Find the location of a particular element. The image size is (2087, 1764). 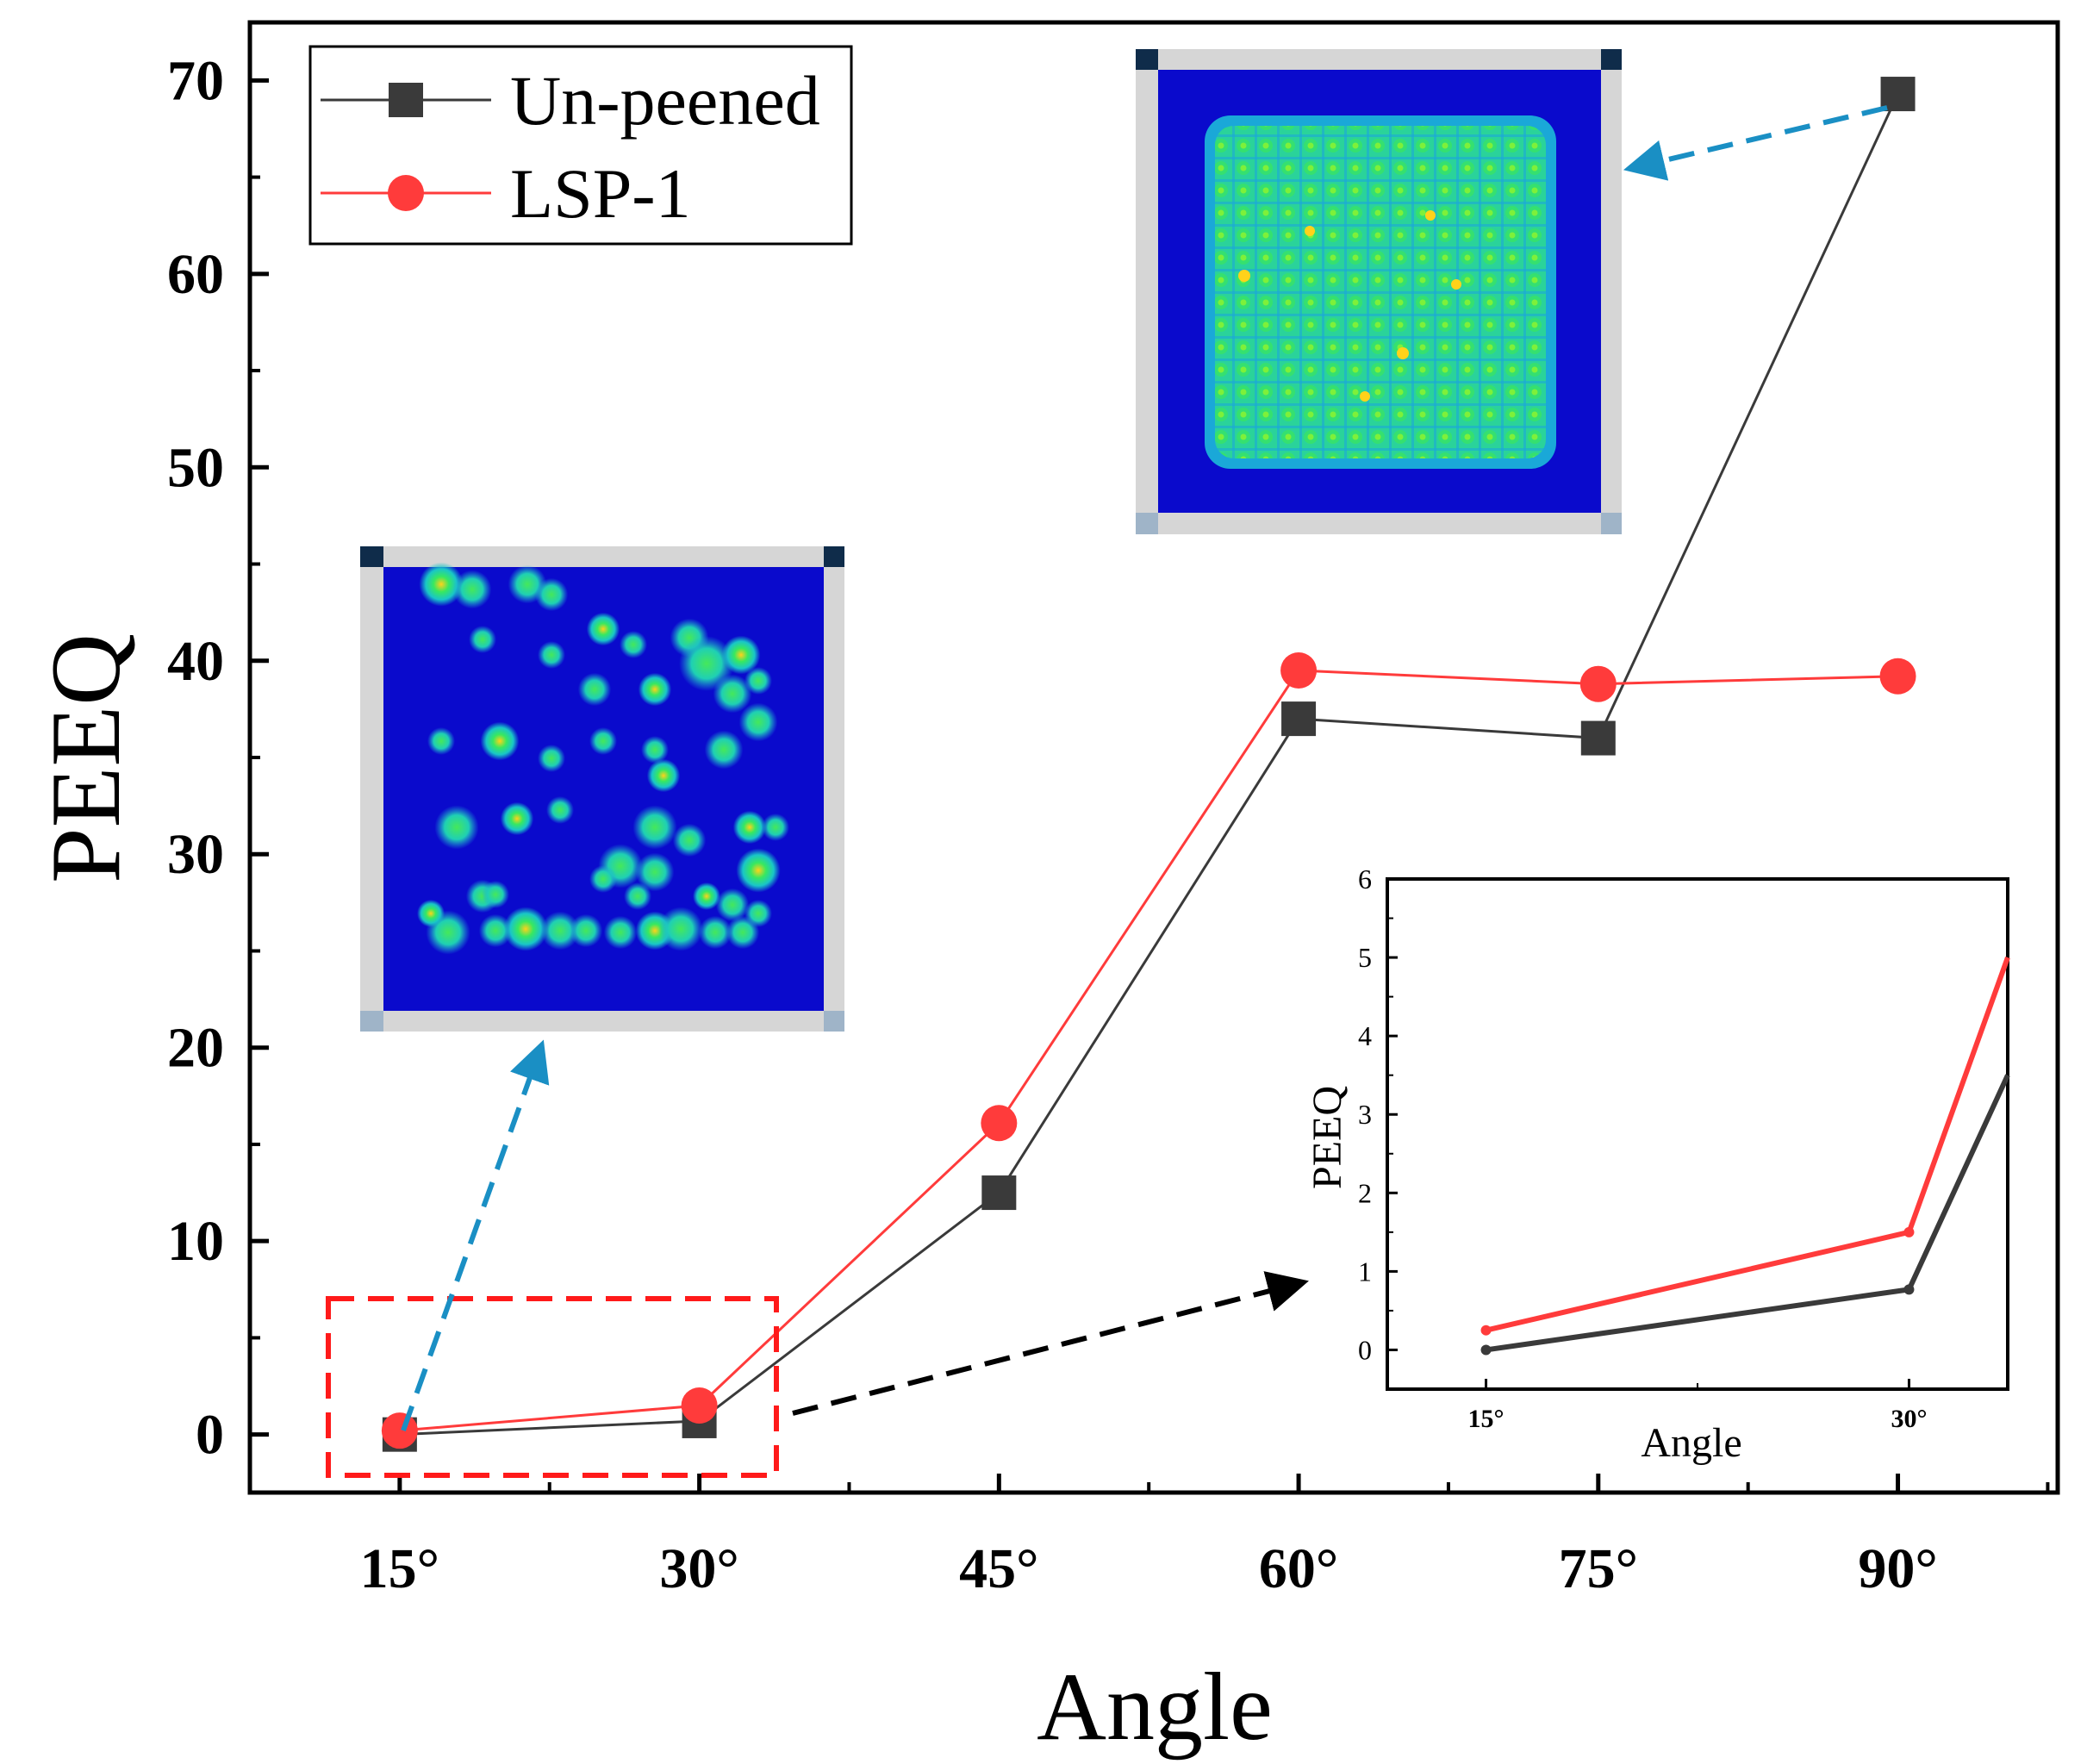

arrow-to-90deg-plot is located at coordinates (1755, 143).